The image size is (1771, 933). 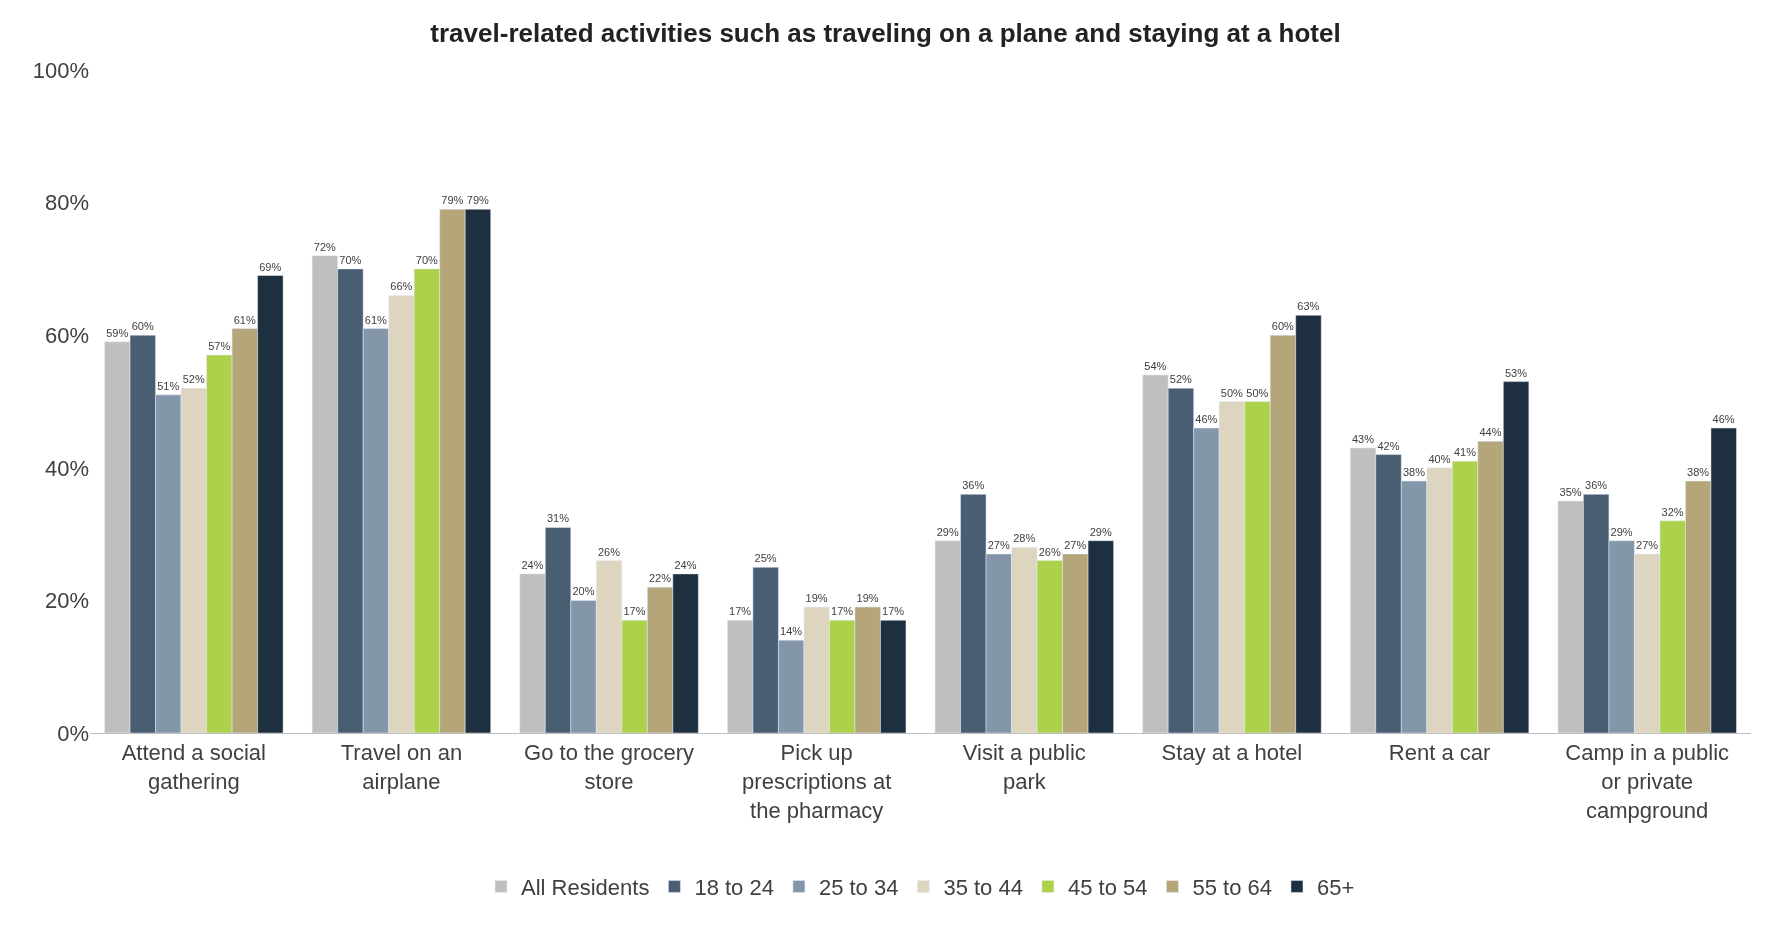 What do you see at coordinates (1490, 432) in the screenshot?
I see `data-label: 44%` at bounding box center [1490, 432].